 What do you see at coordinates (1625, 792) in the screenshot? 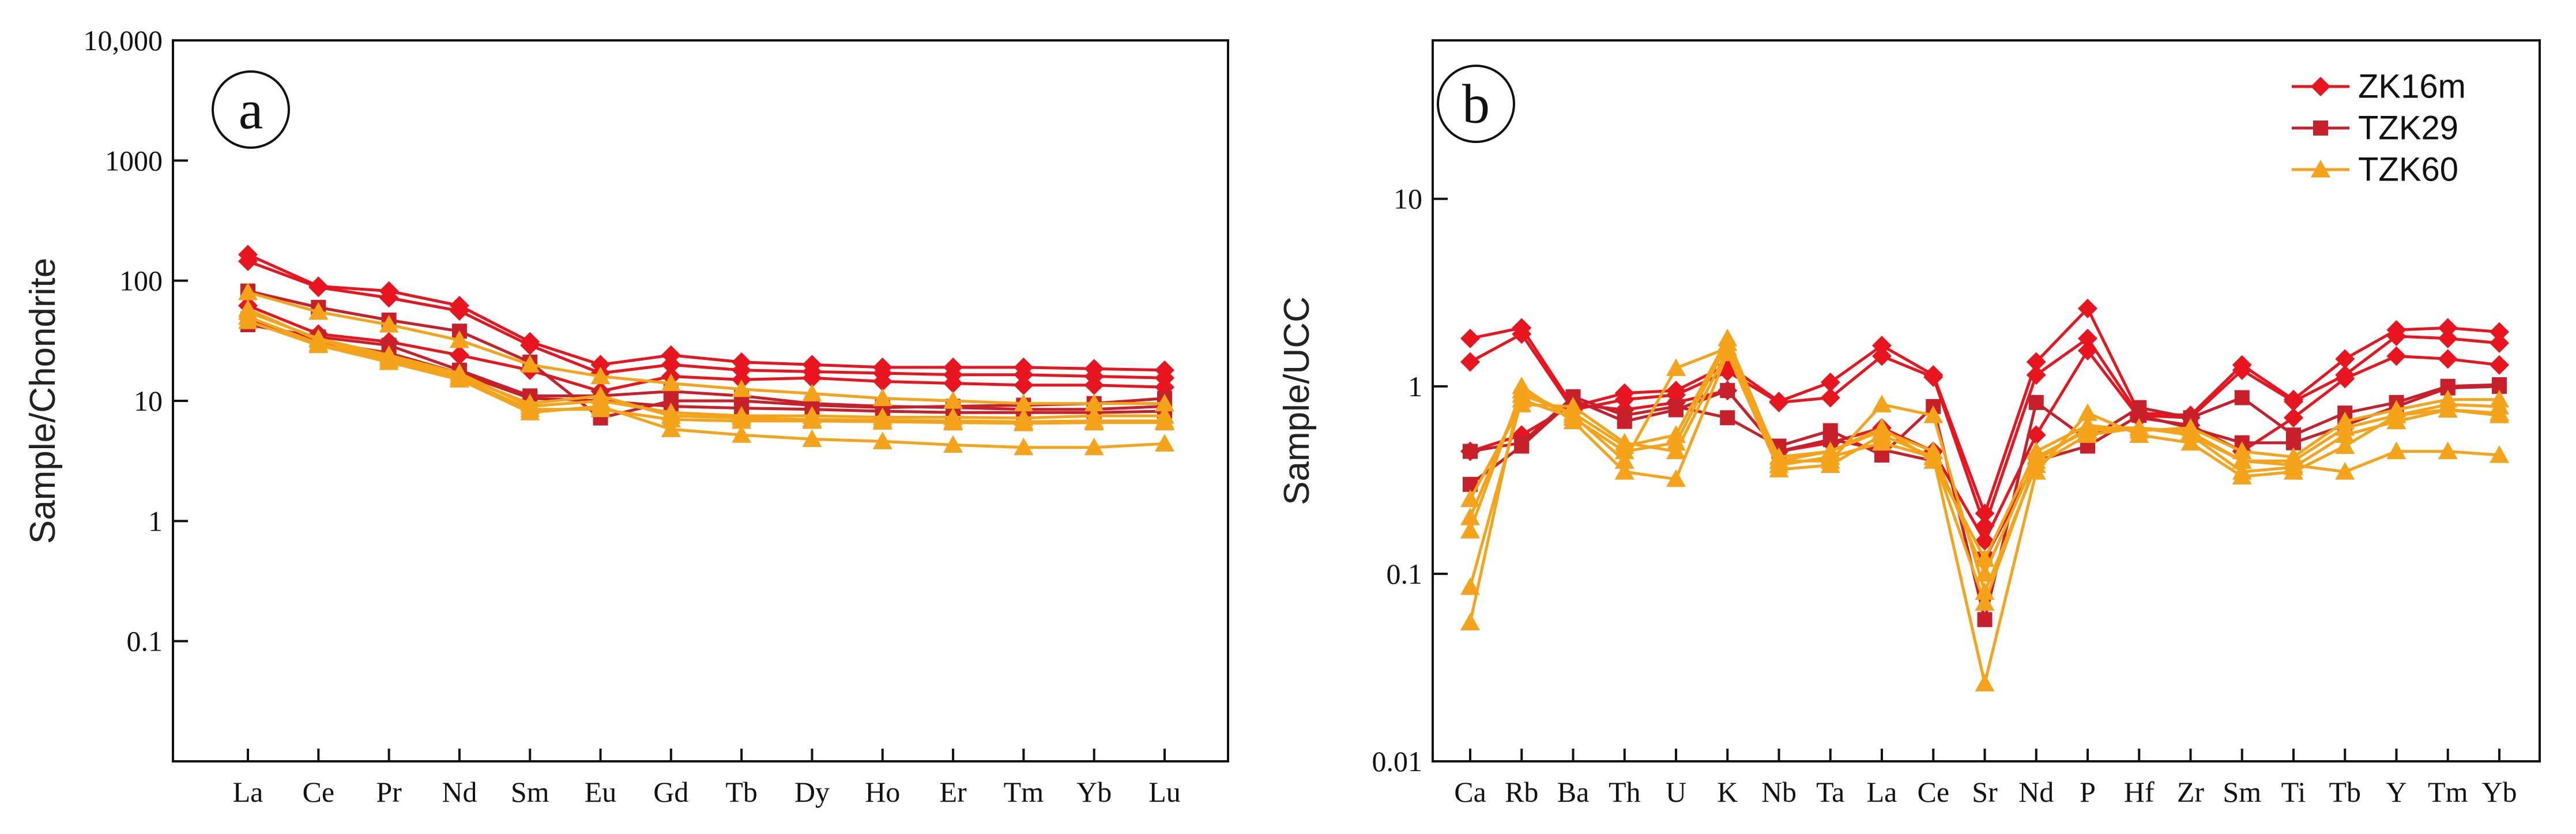
I see `x-tick-label-Th: Th` at bounding box center [1625, 792].